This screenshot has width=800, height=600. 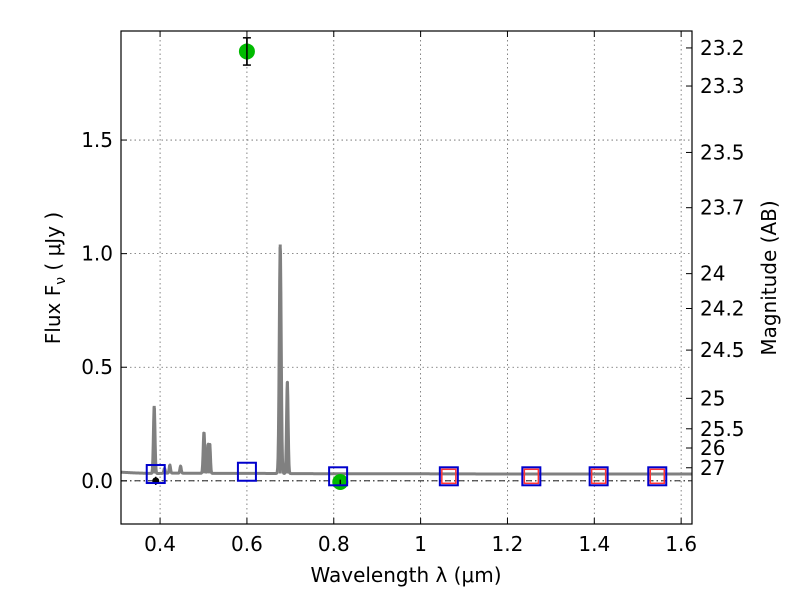 I want to click on x-tick-label: 0.8, so click(x=334, y=544).